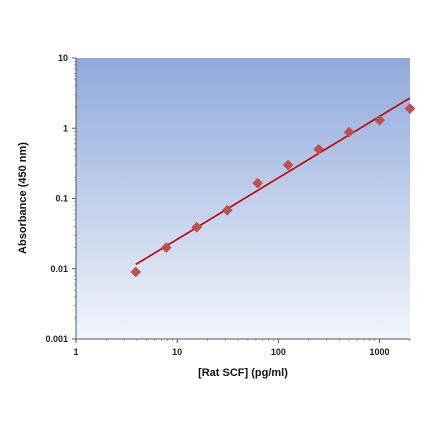  I want to click on x-tick-label: 1000, so click(380, 352).